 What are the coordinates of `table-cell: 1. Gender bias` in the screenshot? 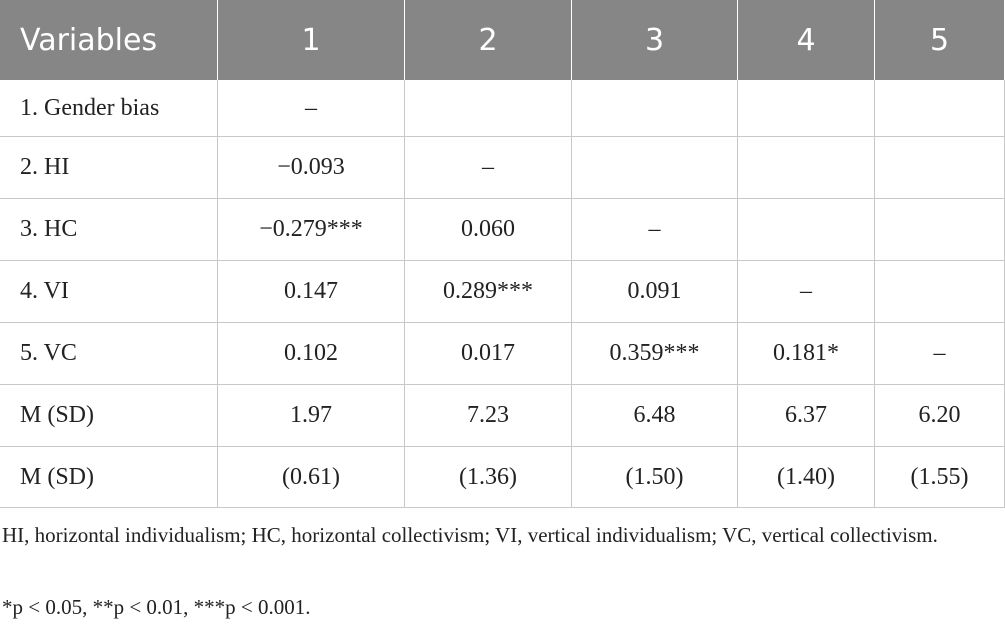 It's located at (109, 108).